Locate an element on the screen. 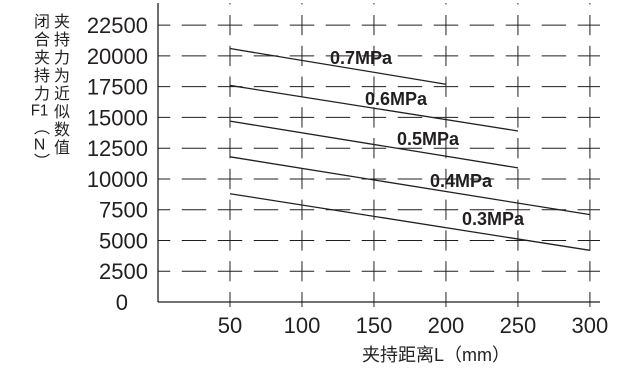 Image resolution: width=617 pixels, height=372 pixels. y-tick-label: 0 is located at coordinates (122, 302).